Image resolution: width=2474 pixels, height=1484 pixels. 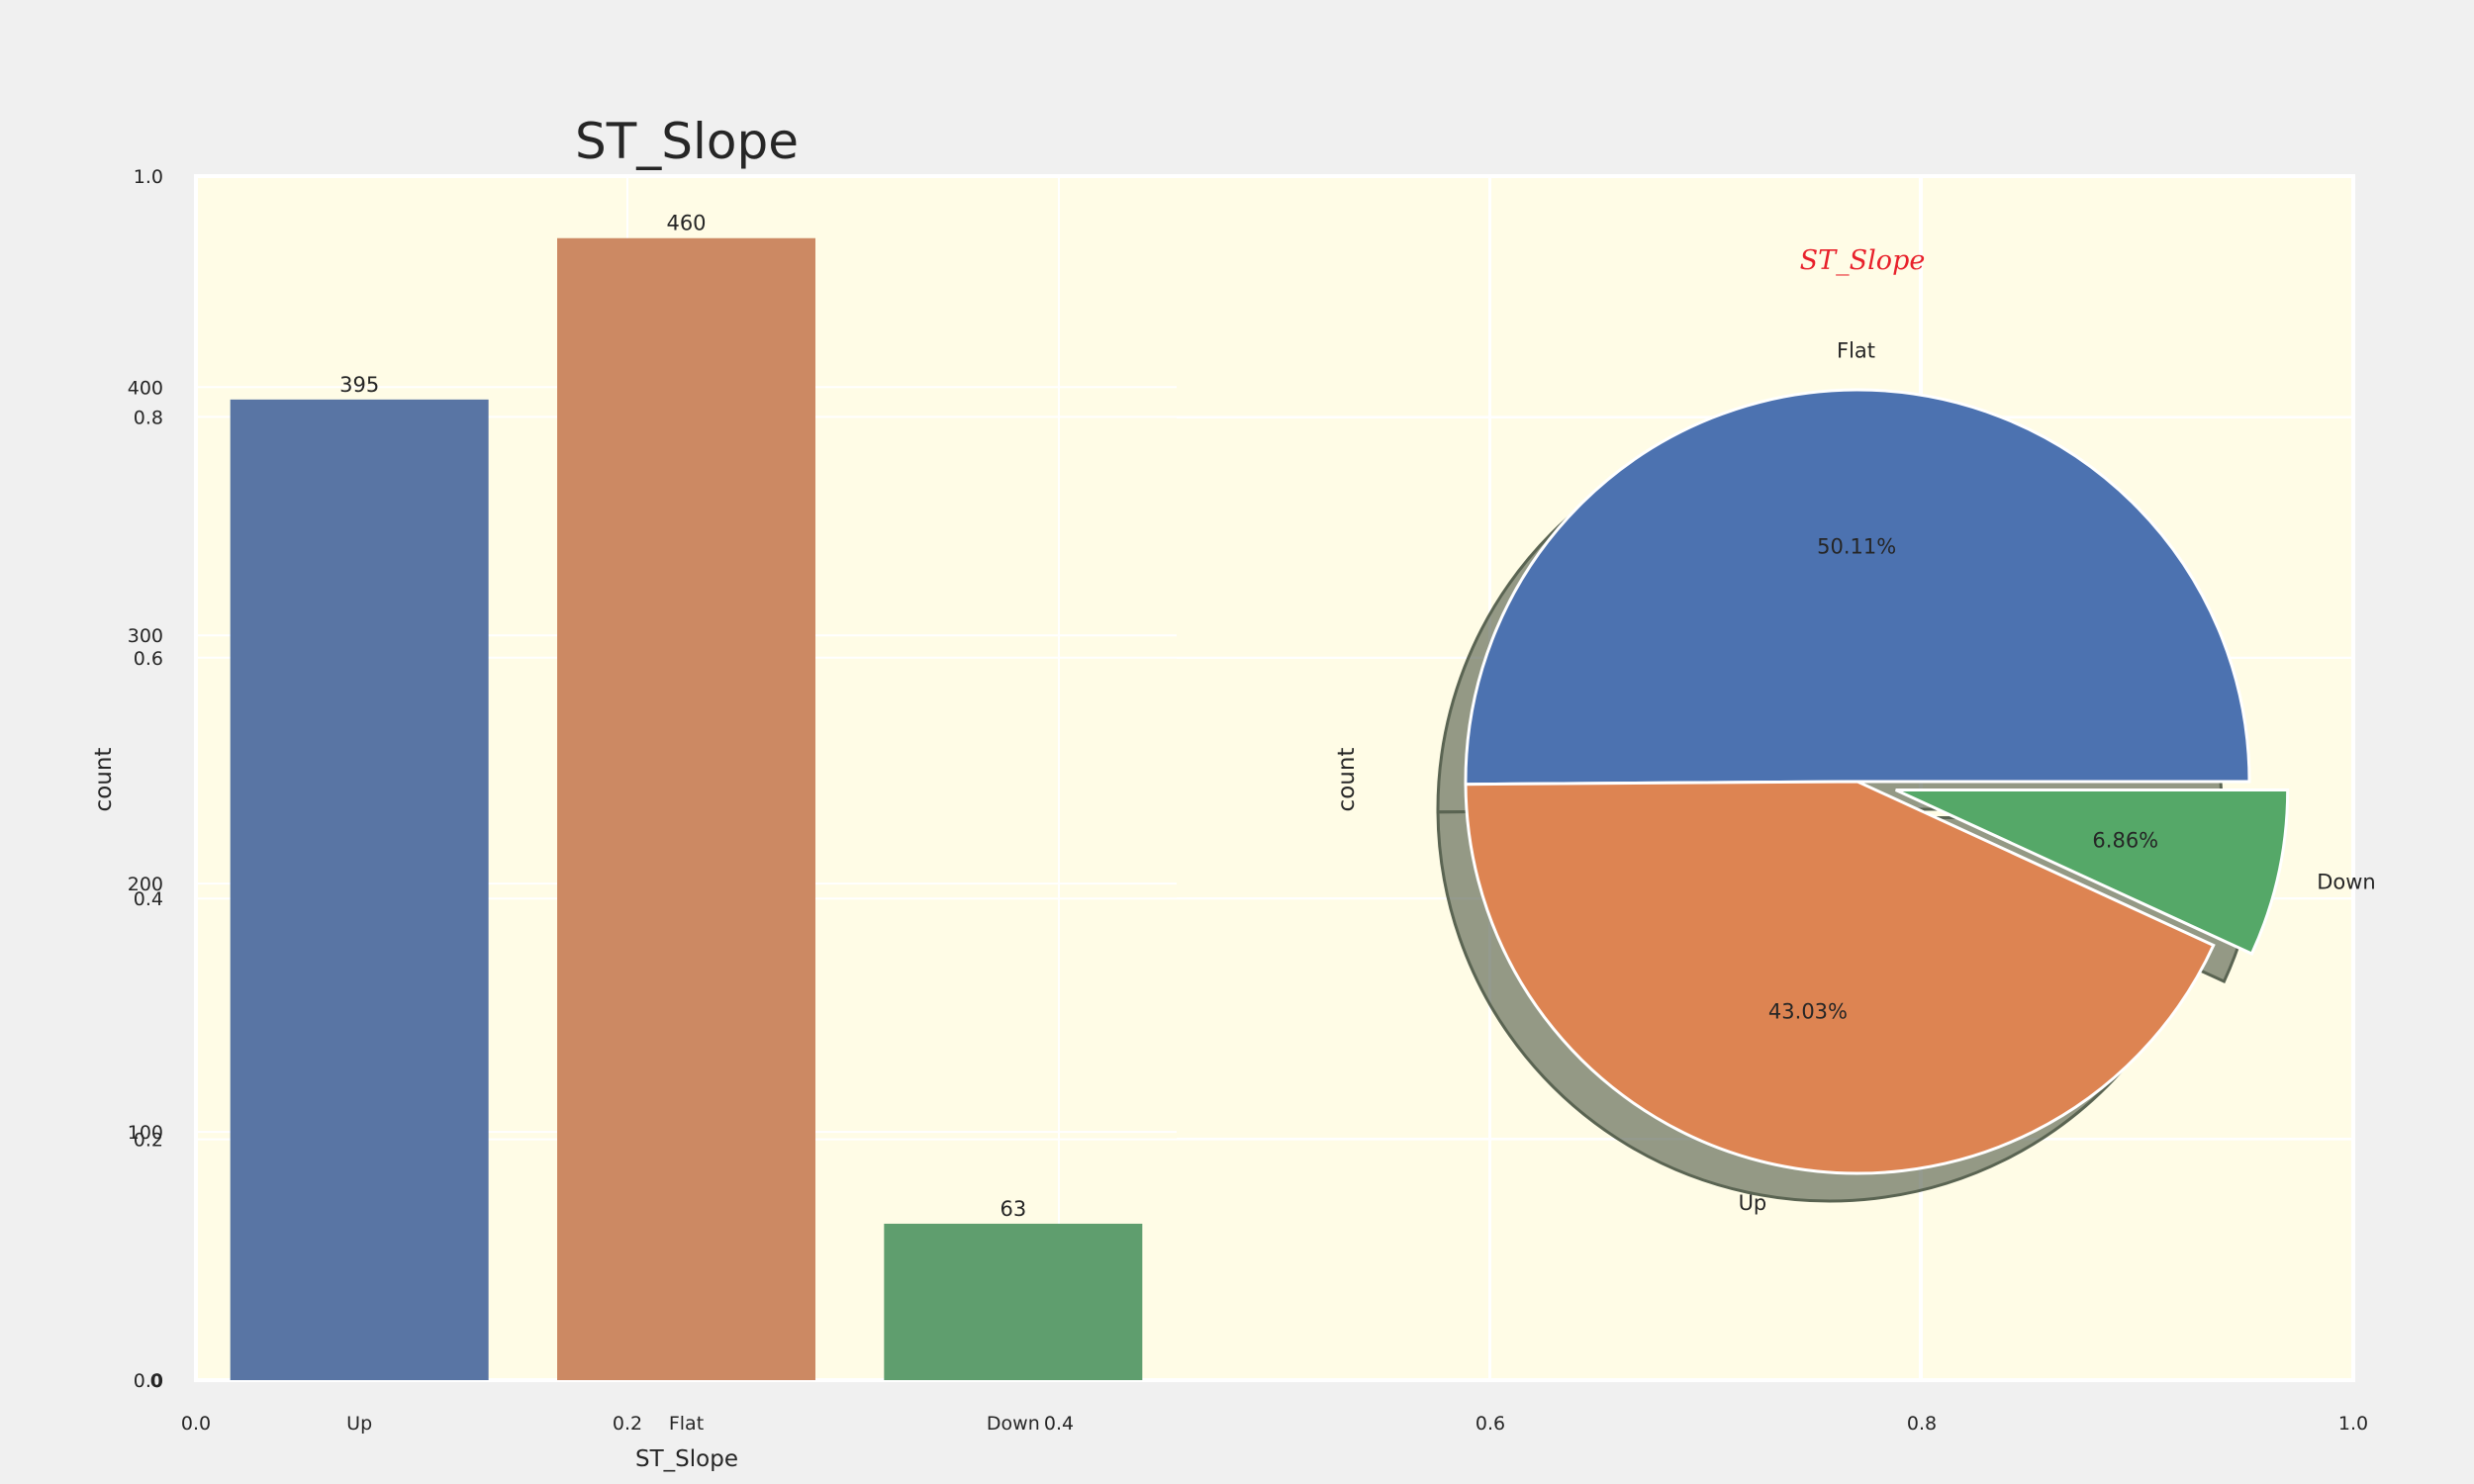 I want to click on bar-value-label: 460, so click(x=686, y=223).